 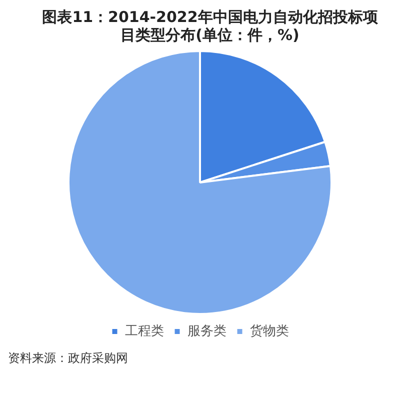 What do you see at coordinates (144, 331) in the screenshot?
I see `legend-label: 工程类` at bounding box center [144, 331].